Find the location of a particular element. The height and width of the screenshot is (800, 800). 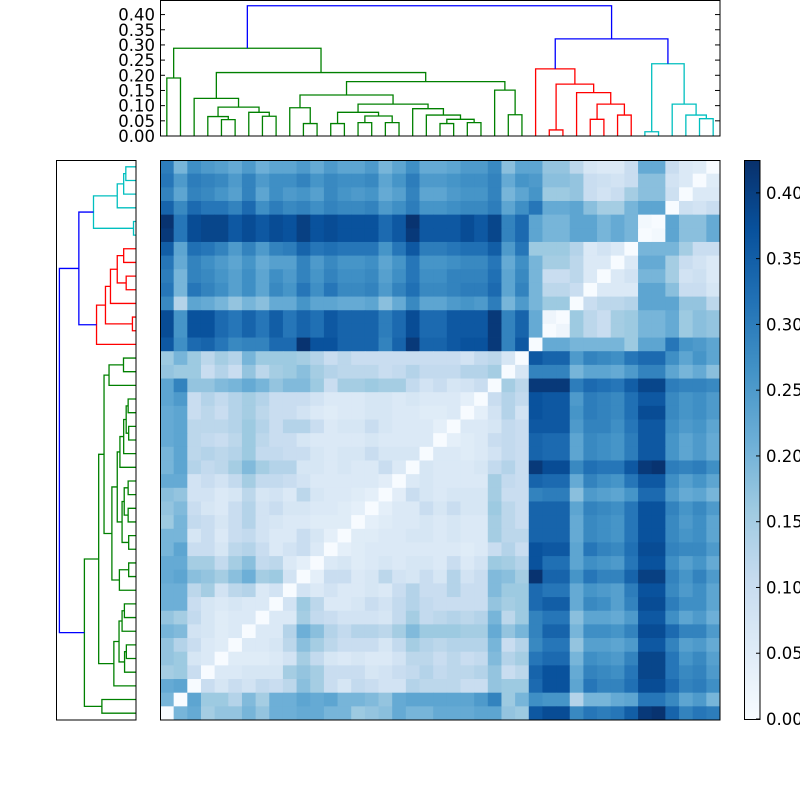

y-tick-label: 0.40 is located at coordinates (136, 15).